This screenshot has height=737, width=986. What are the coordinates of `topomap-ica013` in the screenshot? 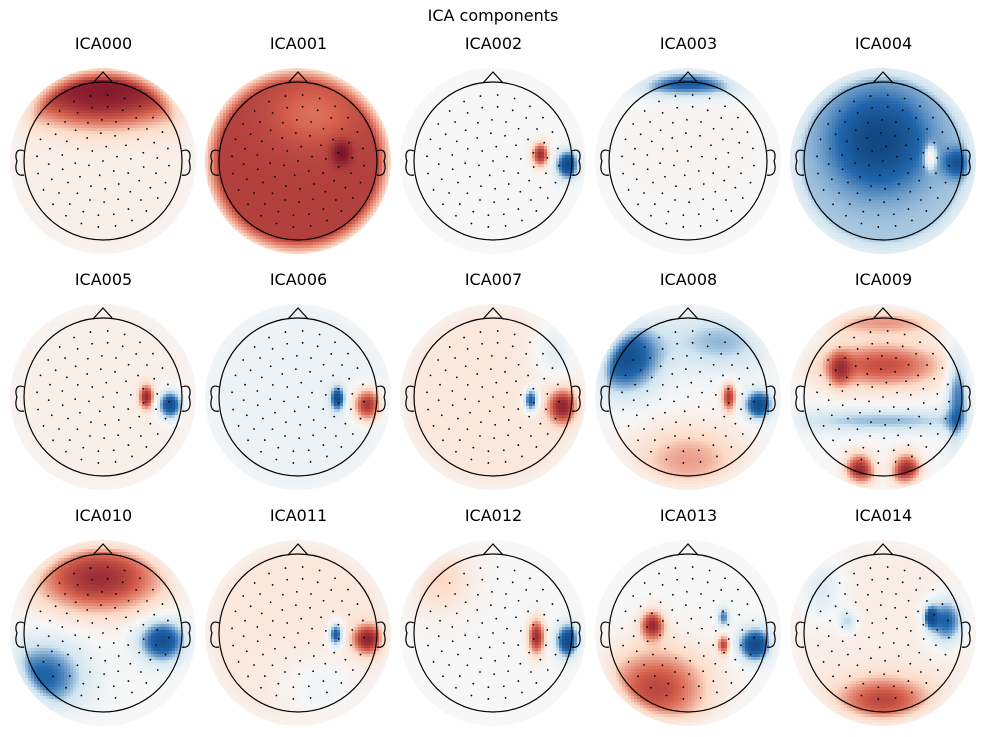 It's located at (688, 633).